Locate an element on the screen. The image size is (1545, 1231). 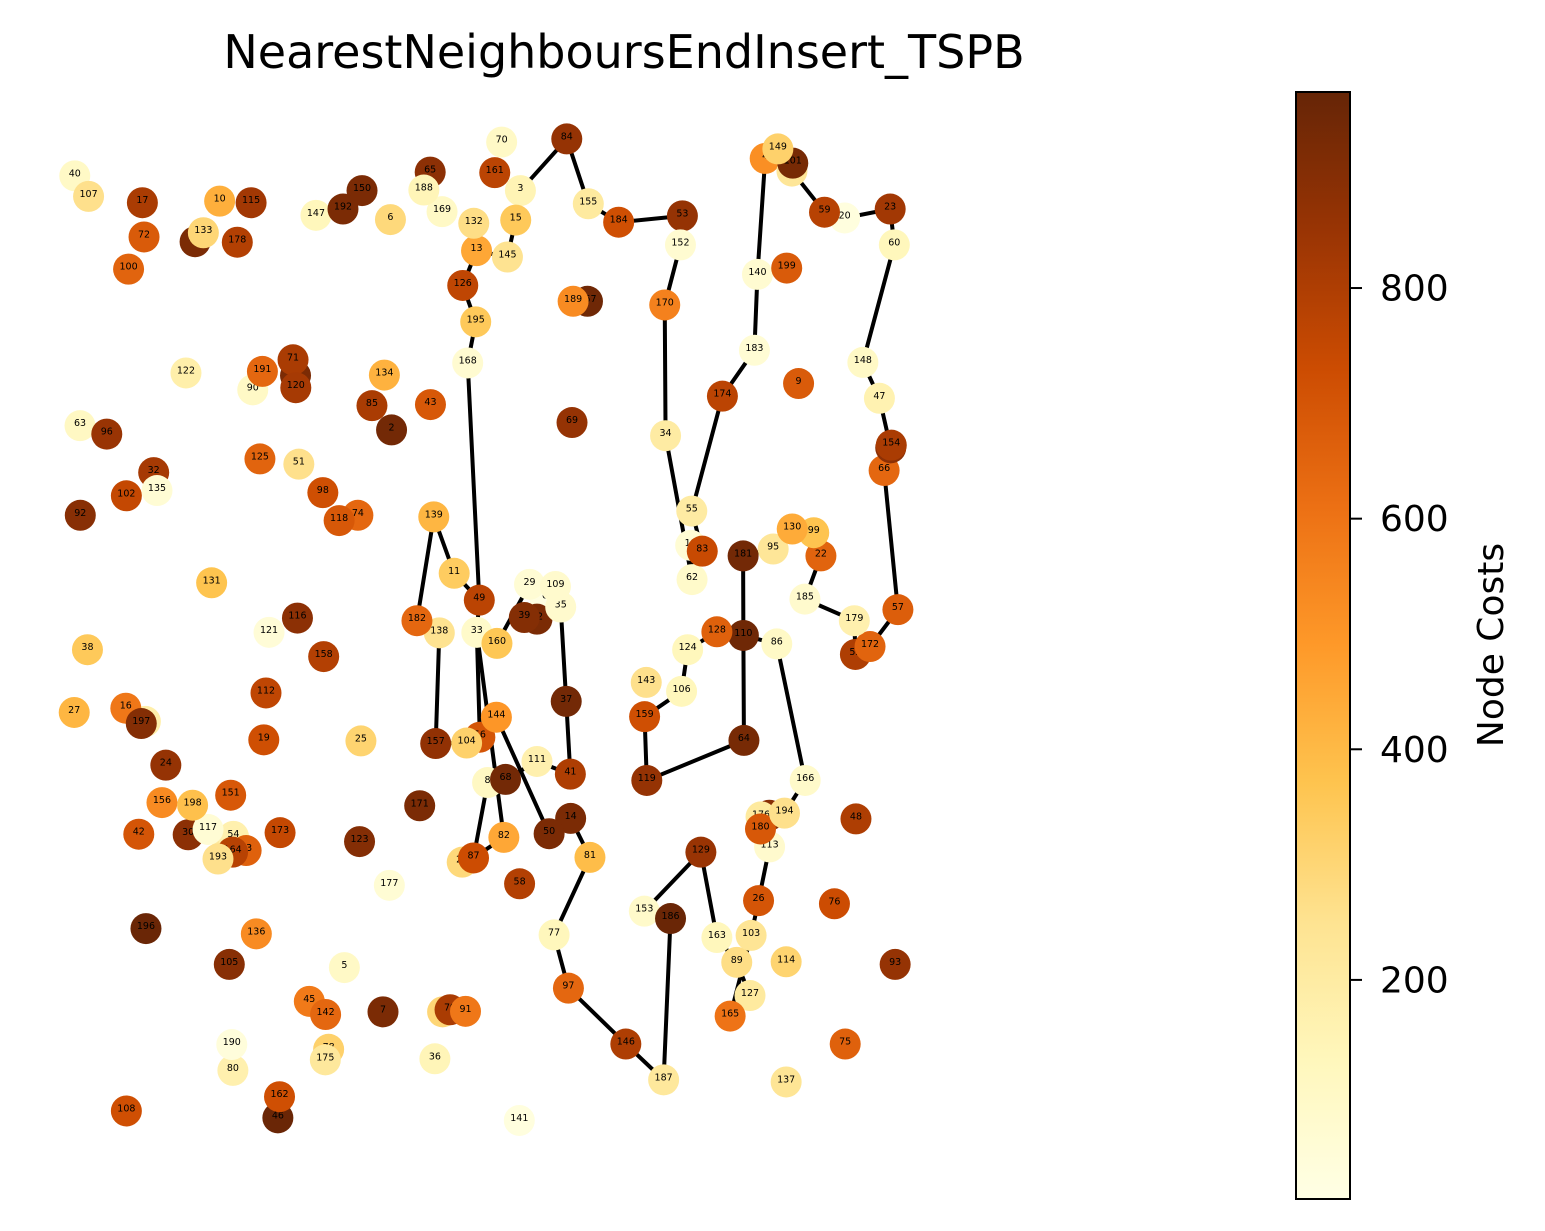
node-point: 180 is located at coordinates (760, 829).